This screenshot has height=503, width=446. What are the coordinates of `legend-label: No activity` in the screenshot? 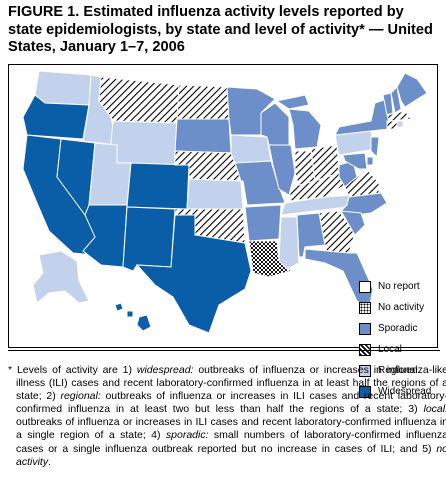 It's located at (401, 307).